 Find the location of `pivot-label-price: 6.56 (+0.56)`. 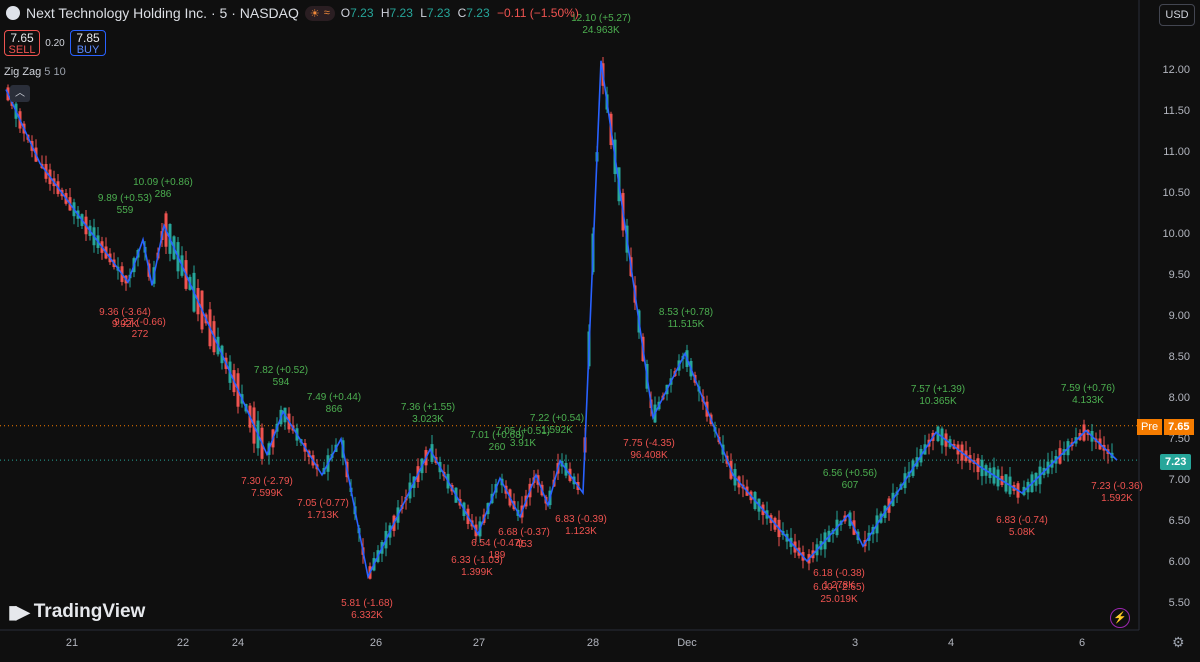

pivot-label-price: 6.56 (+0.56) is located at coordinates (850, 473).